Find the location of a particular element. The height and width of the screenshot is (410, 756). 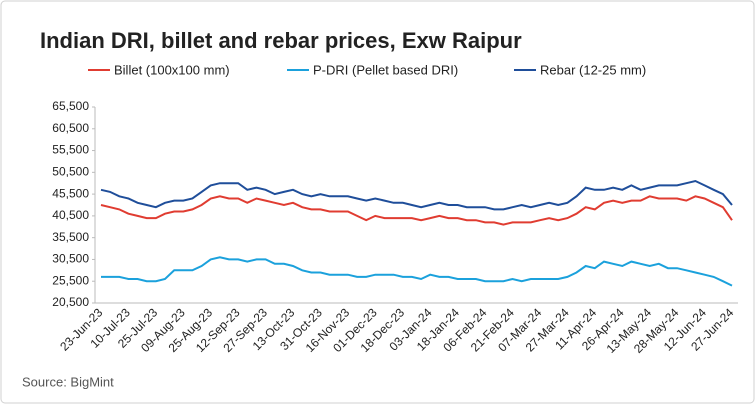

y-tick-label: 65,500 is located at coordinates (70, 106).